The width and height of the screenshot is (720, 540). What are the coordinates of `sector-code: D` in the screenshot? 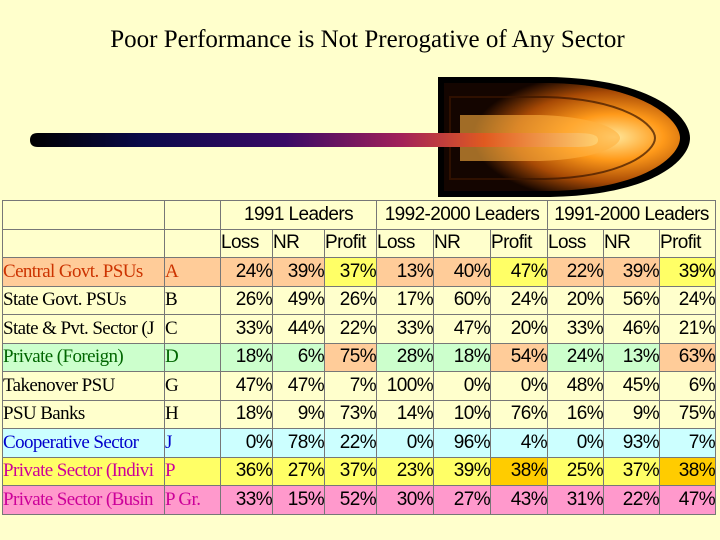 It's located at (192, 357).